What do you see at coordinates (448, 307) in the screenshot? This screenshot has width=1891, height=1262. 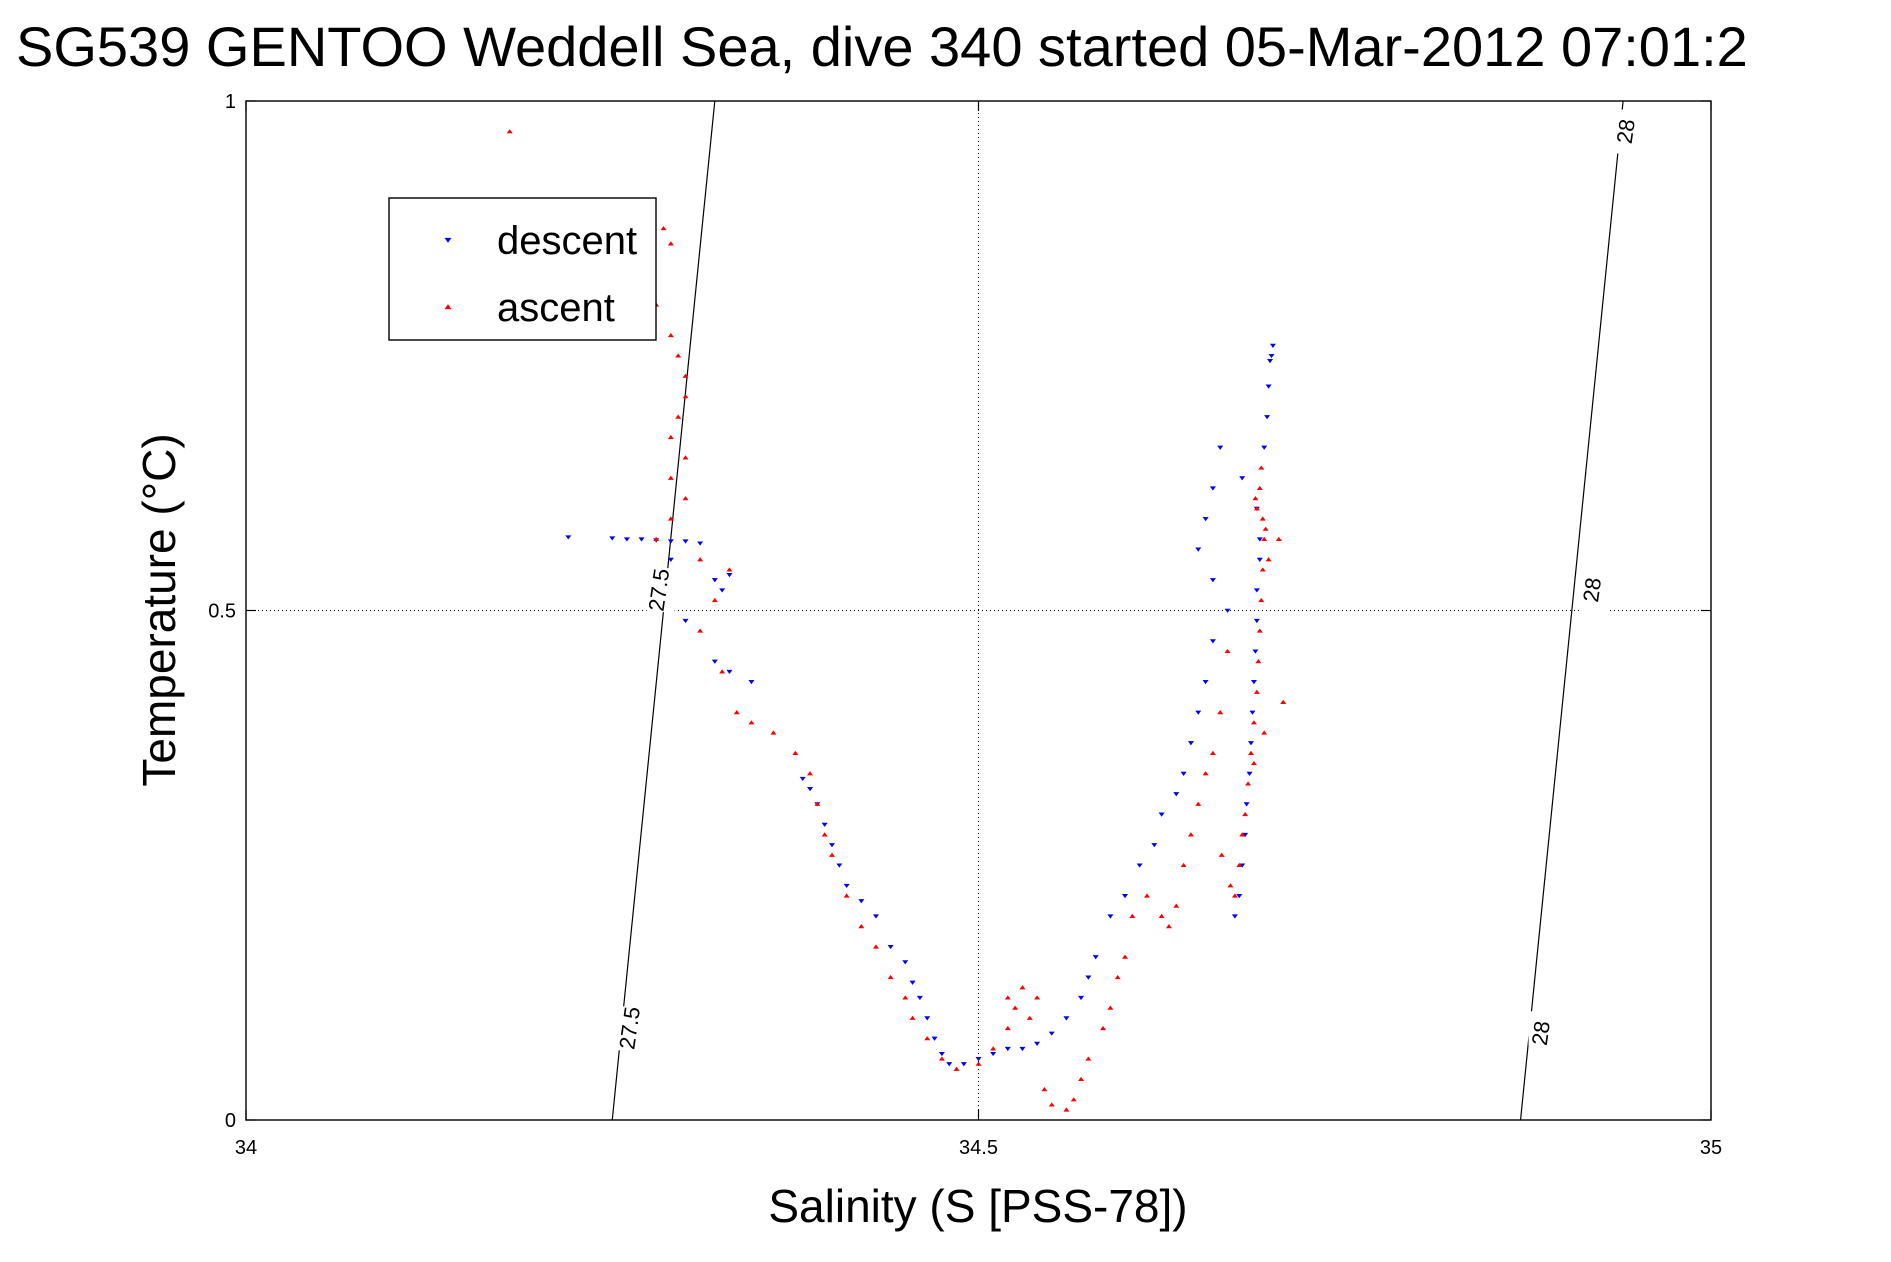 I see `legend-marker-ascent` at bounding box center [448, 307].